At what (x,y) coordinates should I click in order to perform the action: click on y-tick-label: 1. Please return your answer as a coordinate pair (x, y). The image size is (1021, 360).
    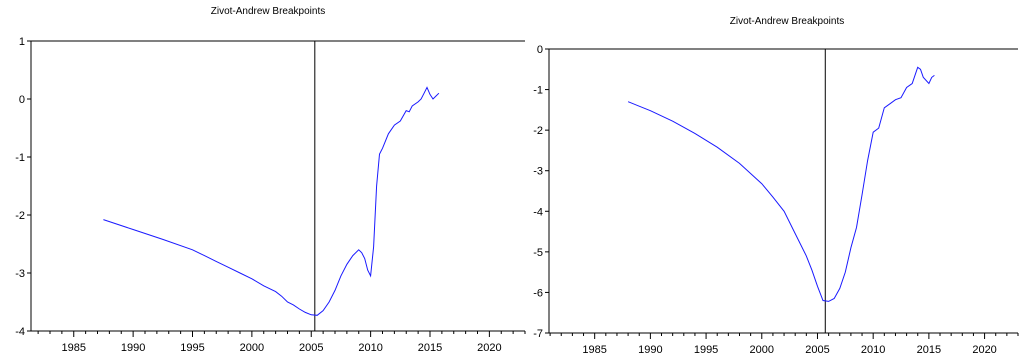
    Looking at the image, I should click on (22, 42).